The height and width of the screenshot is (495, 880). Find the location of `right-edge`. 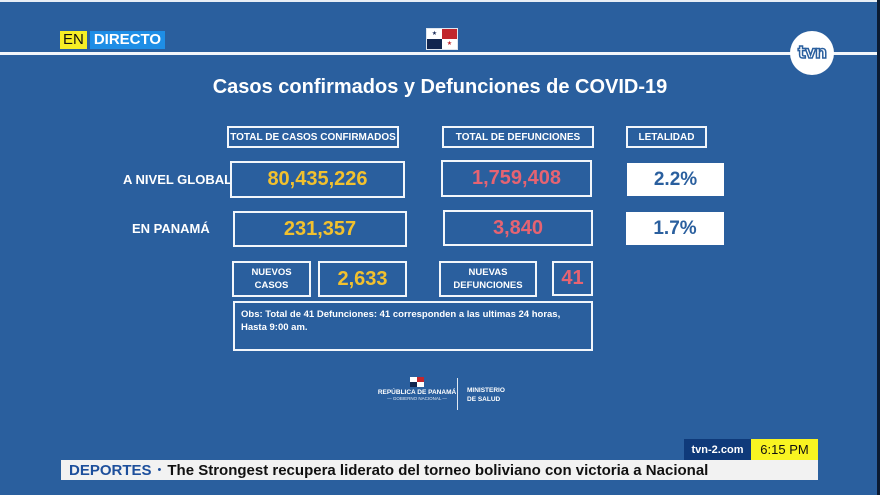

right-edge is located at coordinates (878, 247).